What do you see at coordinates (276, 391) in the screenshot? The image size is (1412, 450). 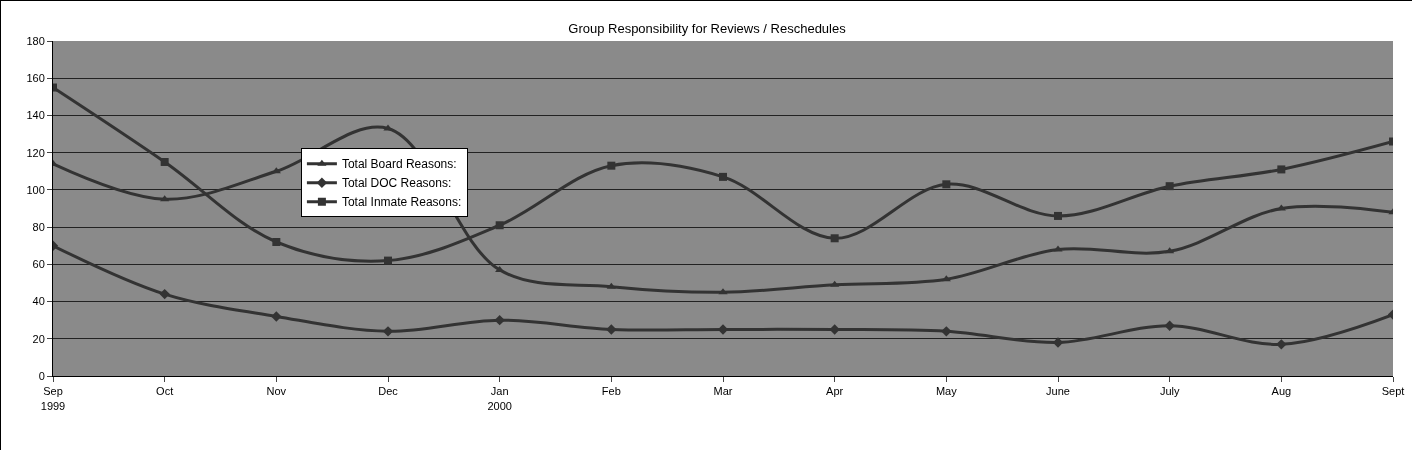 I see `x-tick-label: Nov` at bounding box center [276, 391].